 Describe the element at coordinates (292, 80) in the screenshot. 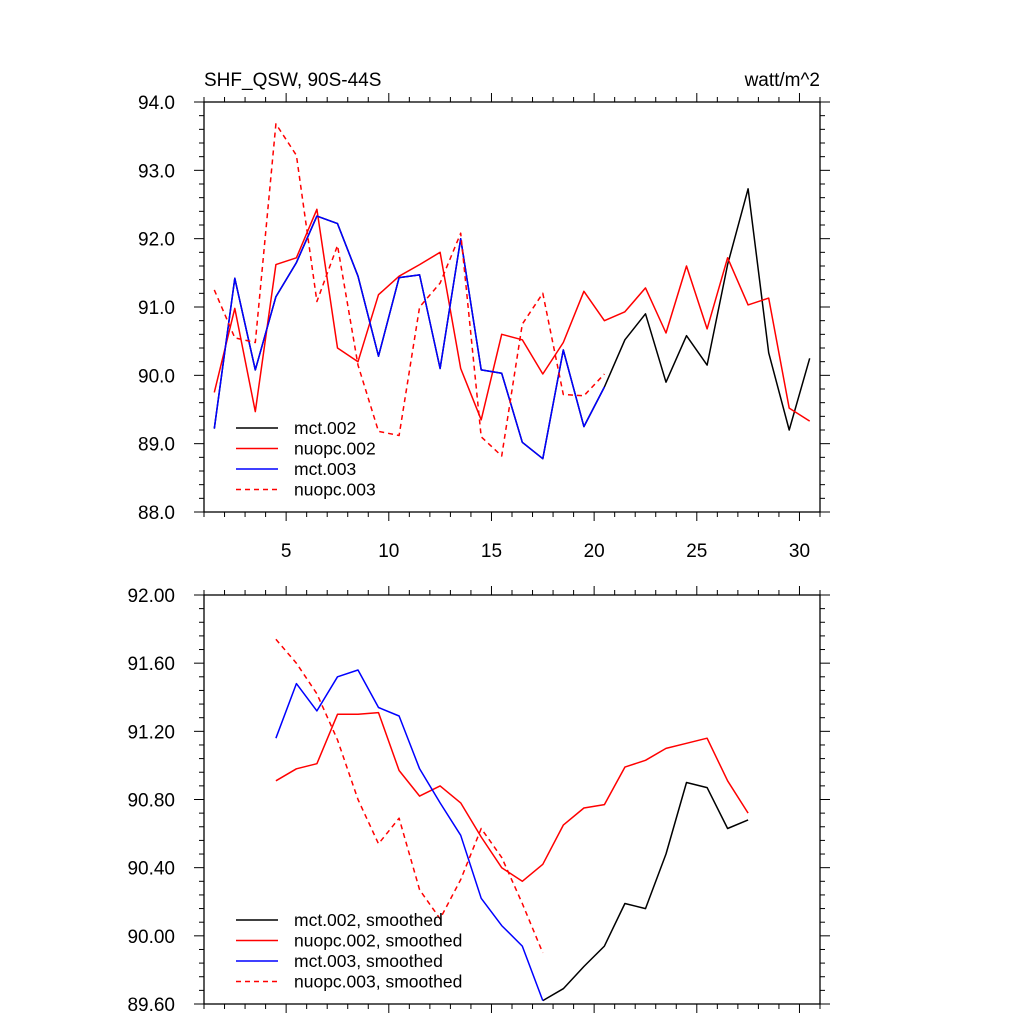

I see `top-chart-title: SHF_QSW, 90S-44S` at that location.